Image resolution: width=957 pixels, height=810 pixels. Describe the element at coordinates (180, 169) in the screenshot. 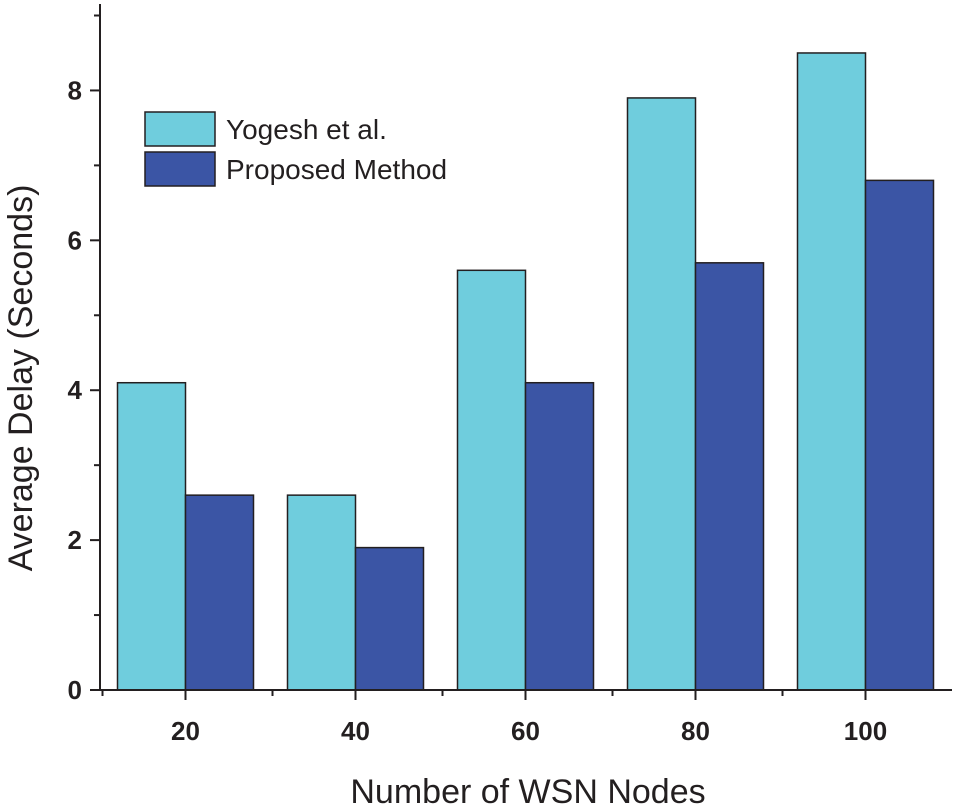

I see `legend-swatch-proposed` at that location.